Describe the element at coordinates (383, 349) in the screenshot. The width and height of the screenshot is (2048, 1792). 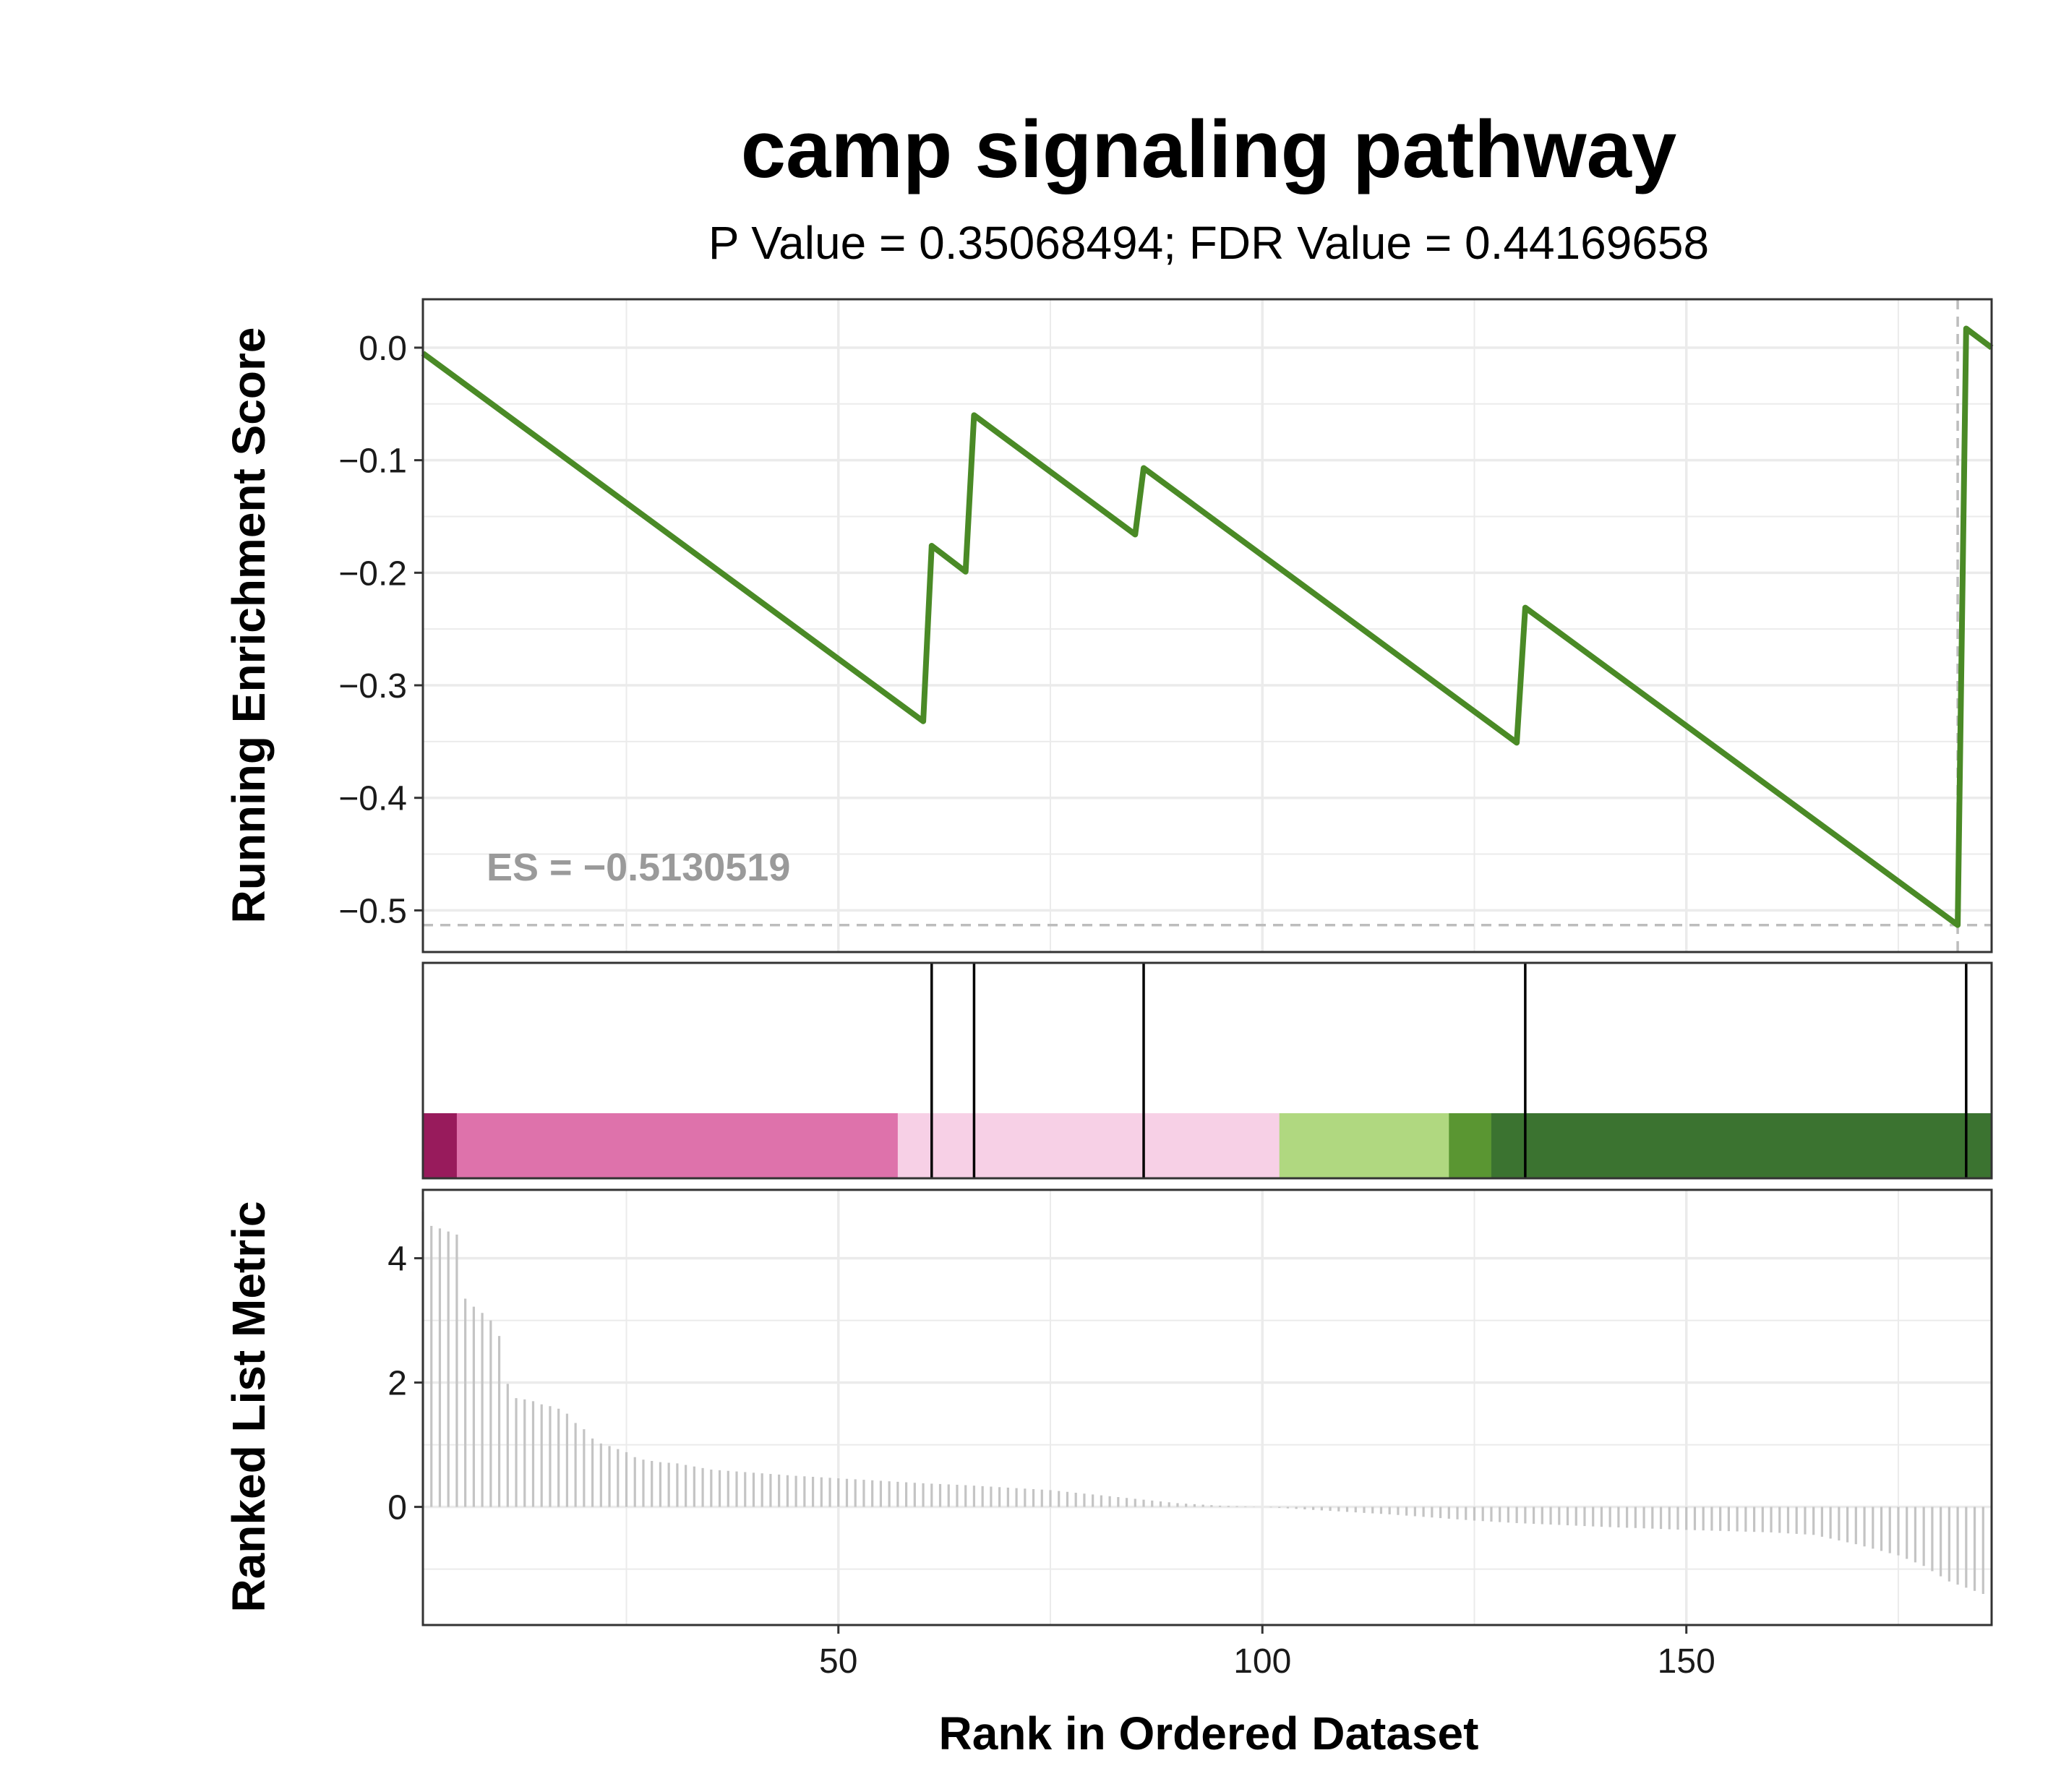
I see `y-tick-label: 0.0` at that location.